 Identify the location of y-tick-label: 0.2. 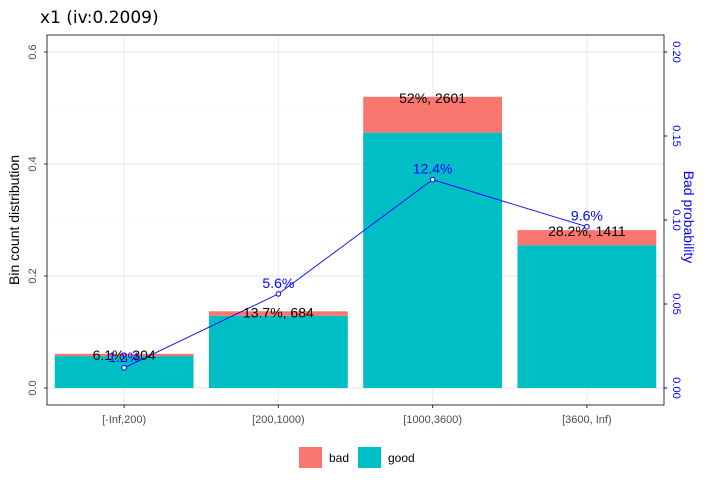
(33, 275).